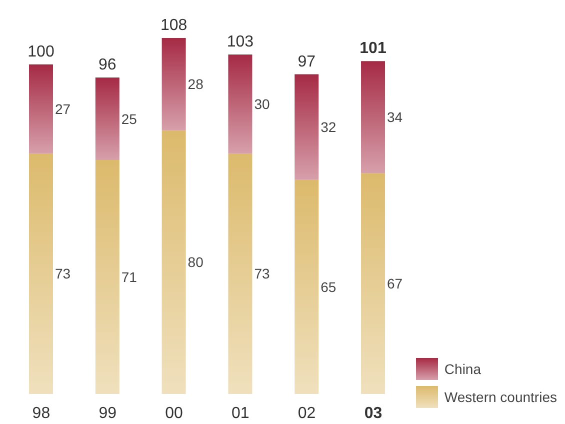 Image resolution: width=565 pixels, height=424 pixels. Describe the element at coordinates (174, 25) in the screenshot. I see `total-label: 108` at that location.